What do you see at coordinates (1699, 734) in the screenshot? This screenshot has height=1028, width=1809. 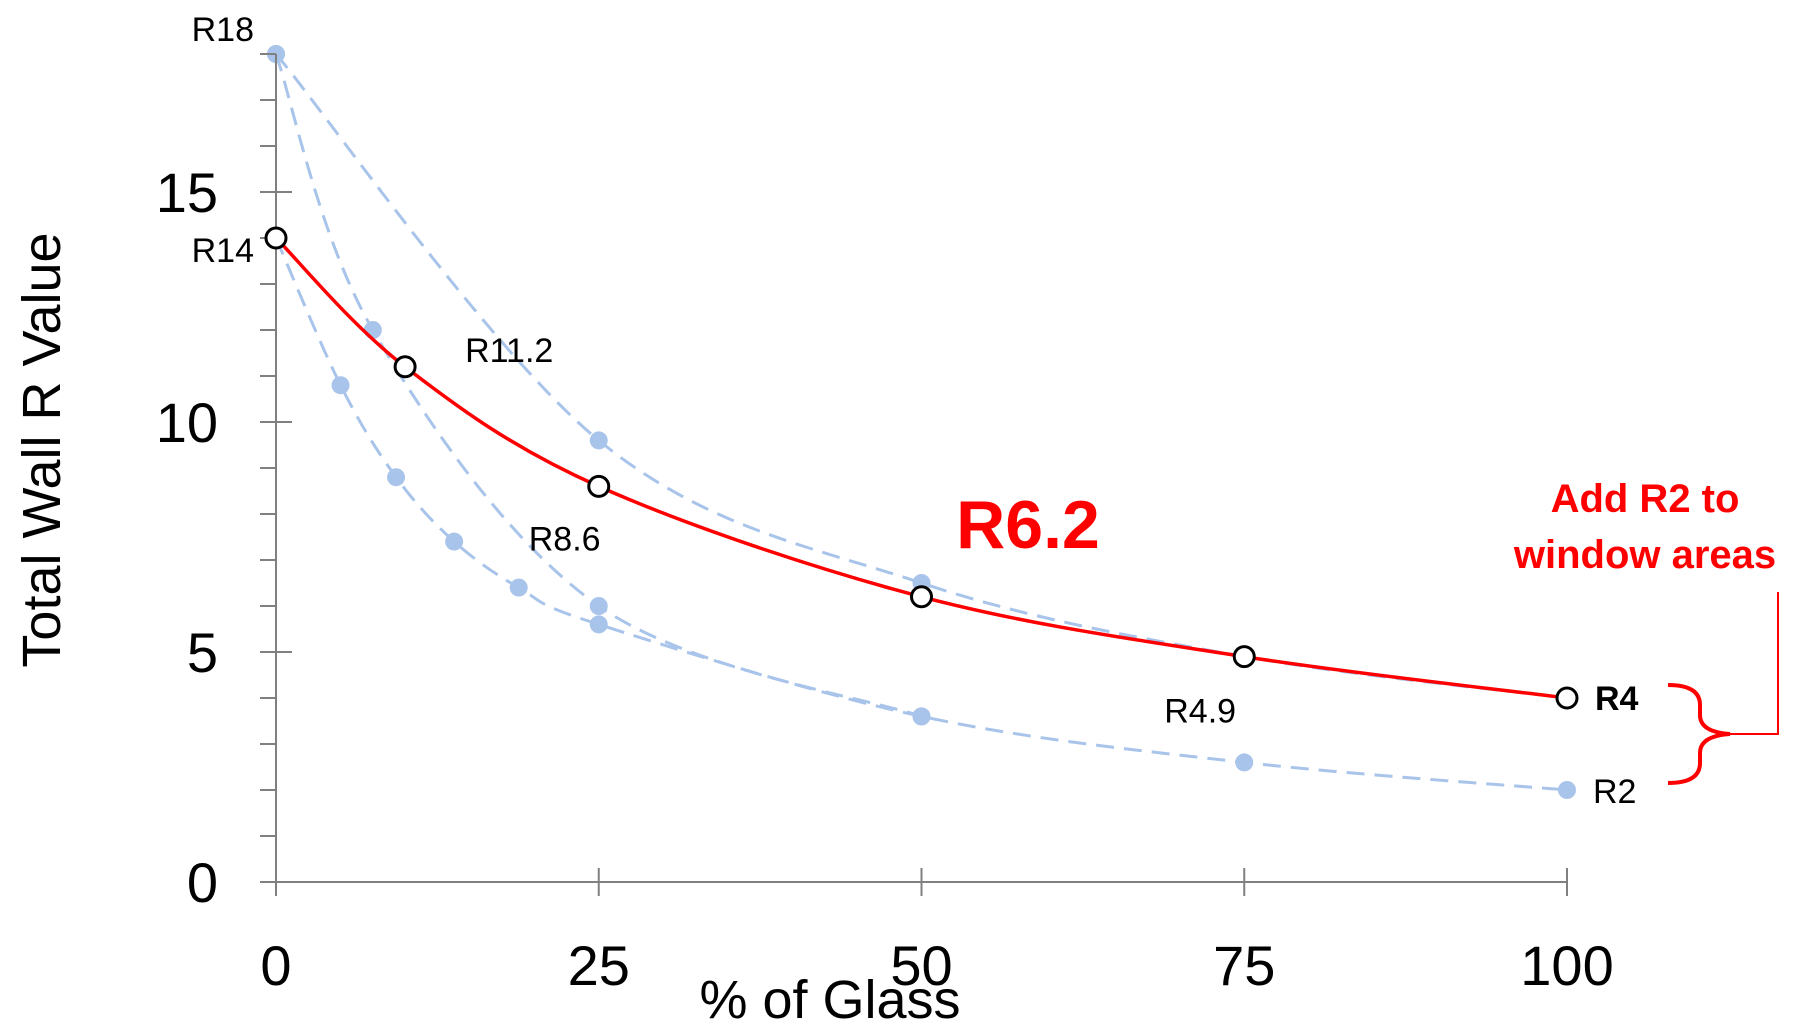 I see `curly-brace` at bounding box center [1699, 734].